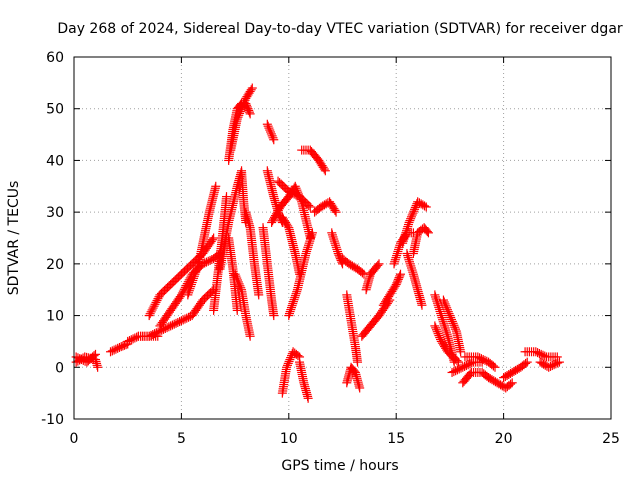  Describe the element at coordinates (611, 439) in the screenshot. I see `x-tick-label: 25` at that location.